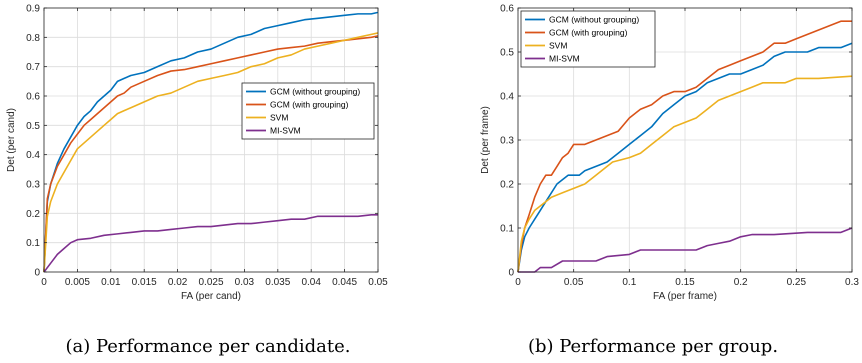 The width and height of the screenshot is (862, 363). Describe the element at coordinates (144, 282) in the screenshot. I see `x-tick-label: 0.015` at that location.